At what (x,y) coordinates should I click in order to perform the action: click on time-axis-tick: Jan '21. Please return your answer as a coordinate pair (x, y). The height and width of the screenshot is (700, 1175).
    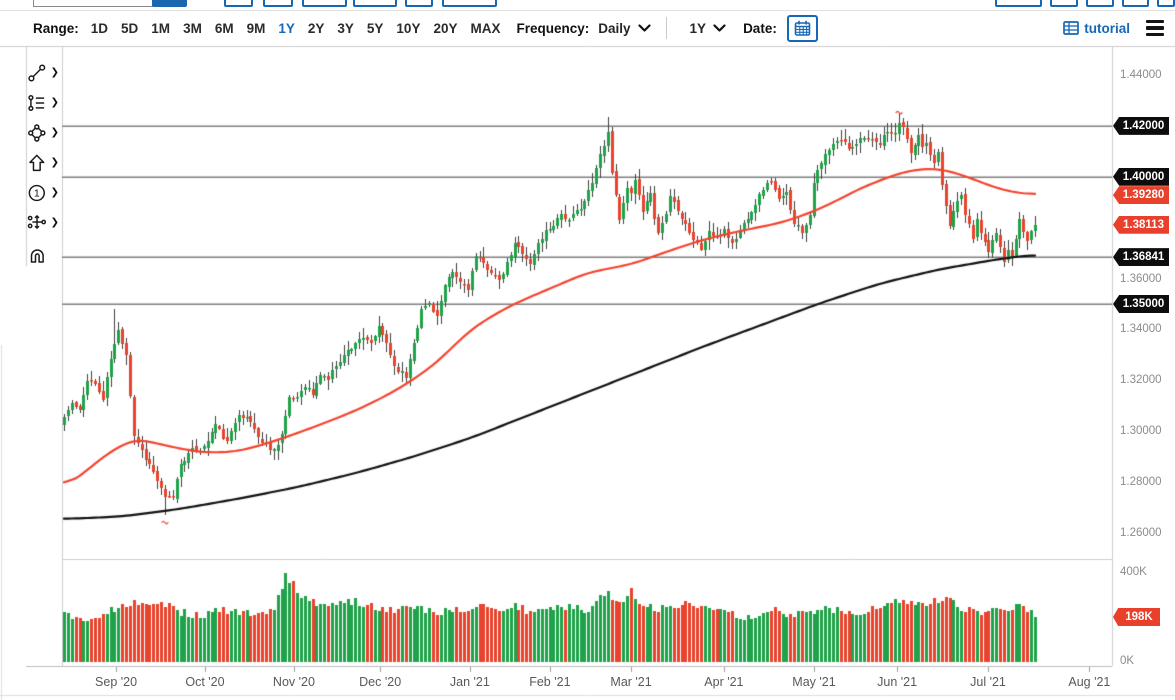
    Looking at the image, I should click on (469, 682).